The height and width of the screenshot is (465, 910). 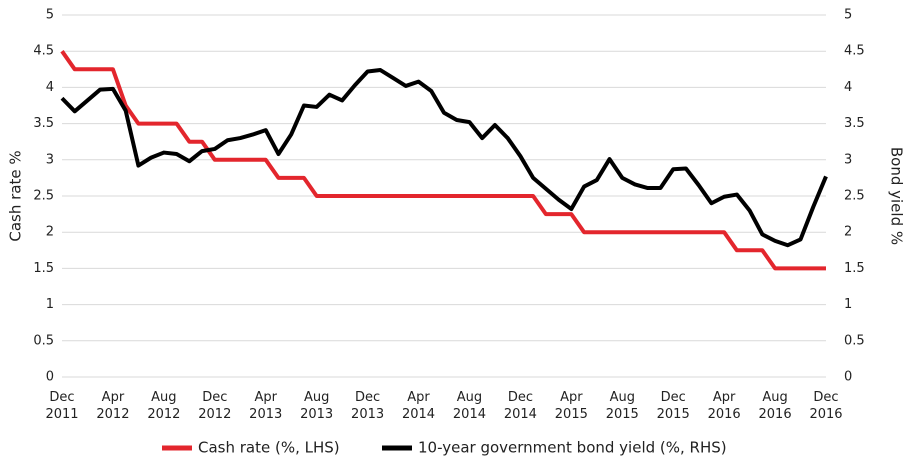 I want to click on x-tick-label: Apr 2015, so click(x=571, y=406).